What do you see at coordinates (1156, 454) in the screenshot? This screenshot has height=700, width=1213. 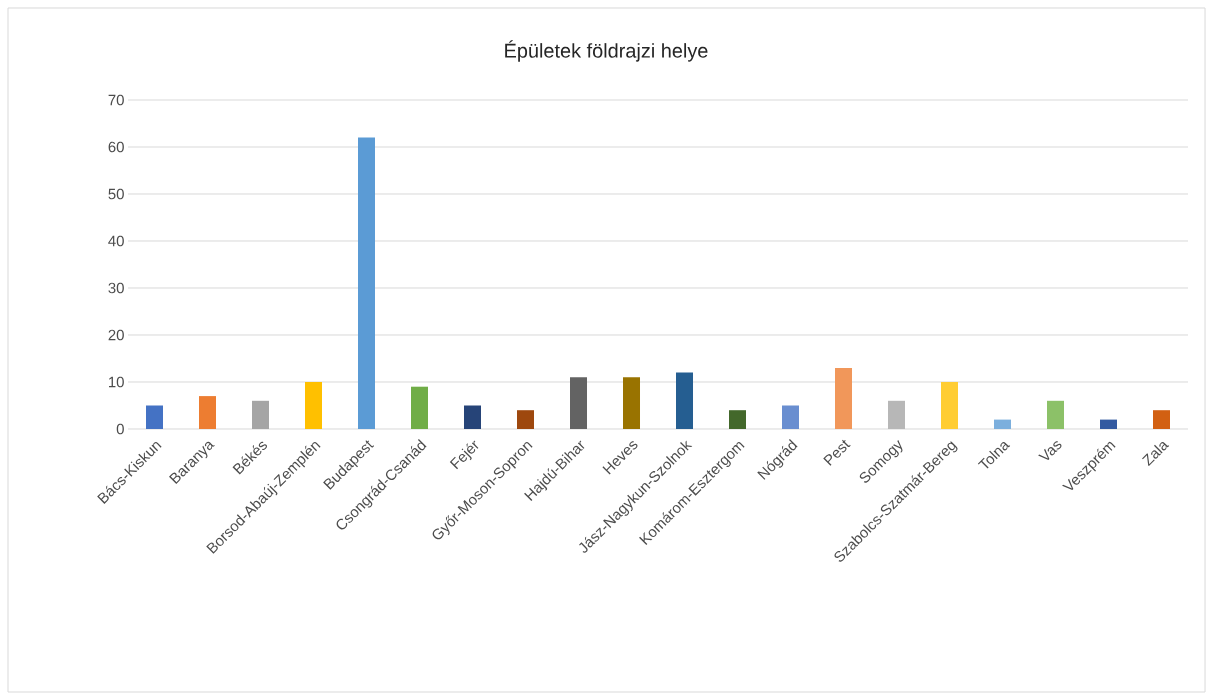 I see `x-tick-label: Zala` at bounding box center [1156, 454].